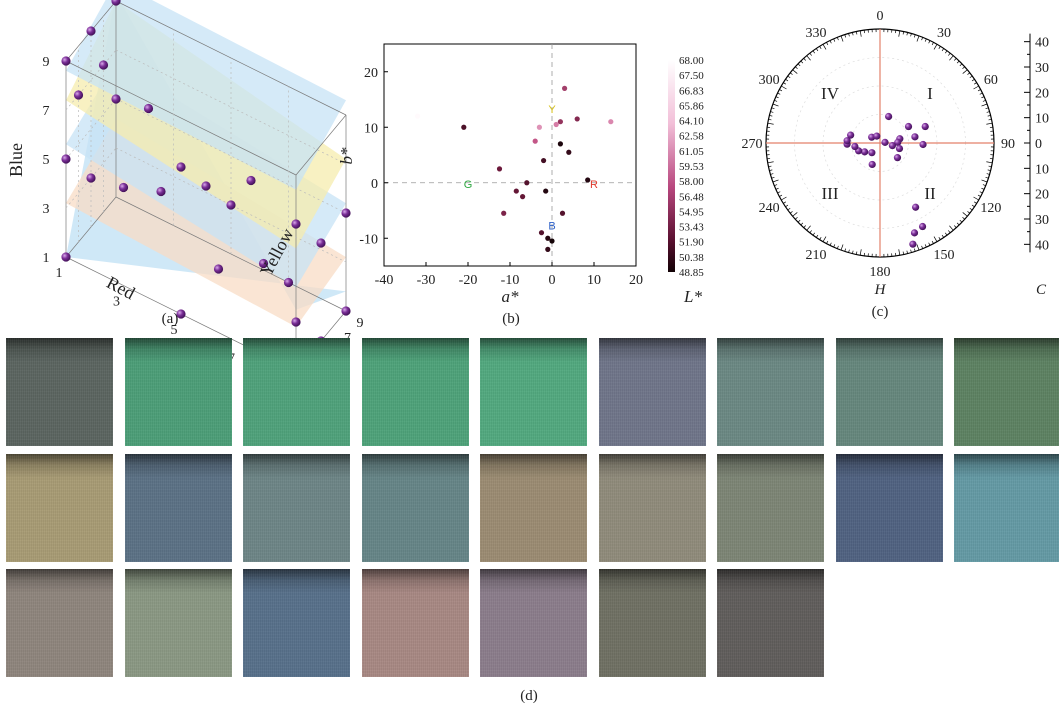 The height and width of the screenshot is (707, 1059). I want to click on z-tick-label: 5, so click(46, 160).